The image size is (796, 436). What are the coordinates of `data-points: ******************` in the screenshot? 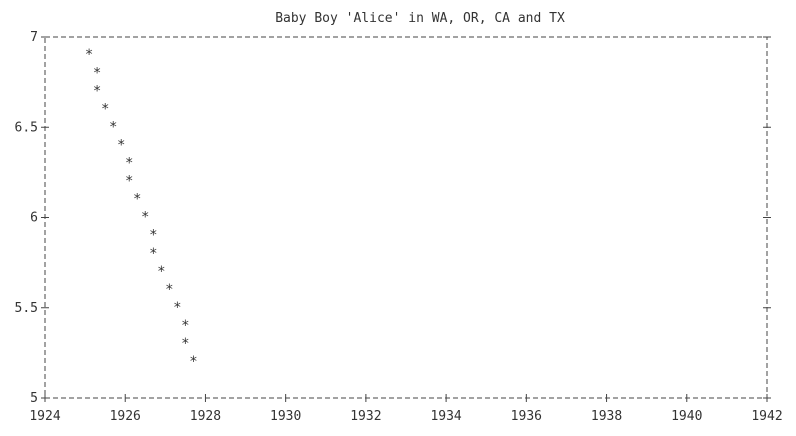 It's located at (141, 208).